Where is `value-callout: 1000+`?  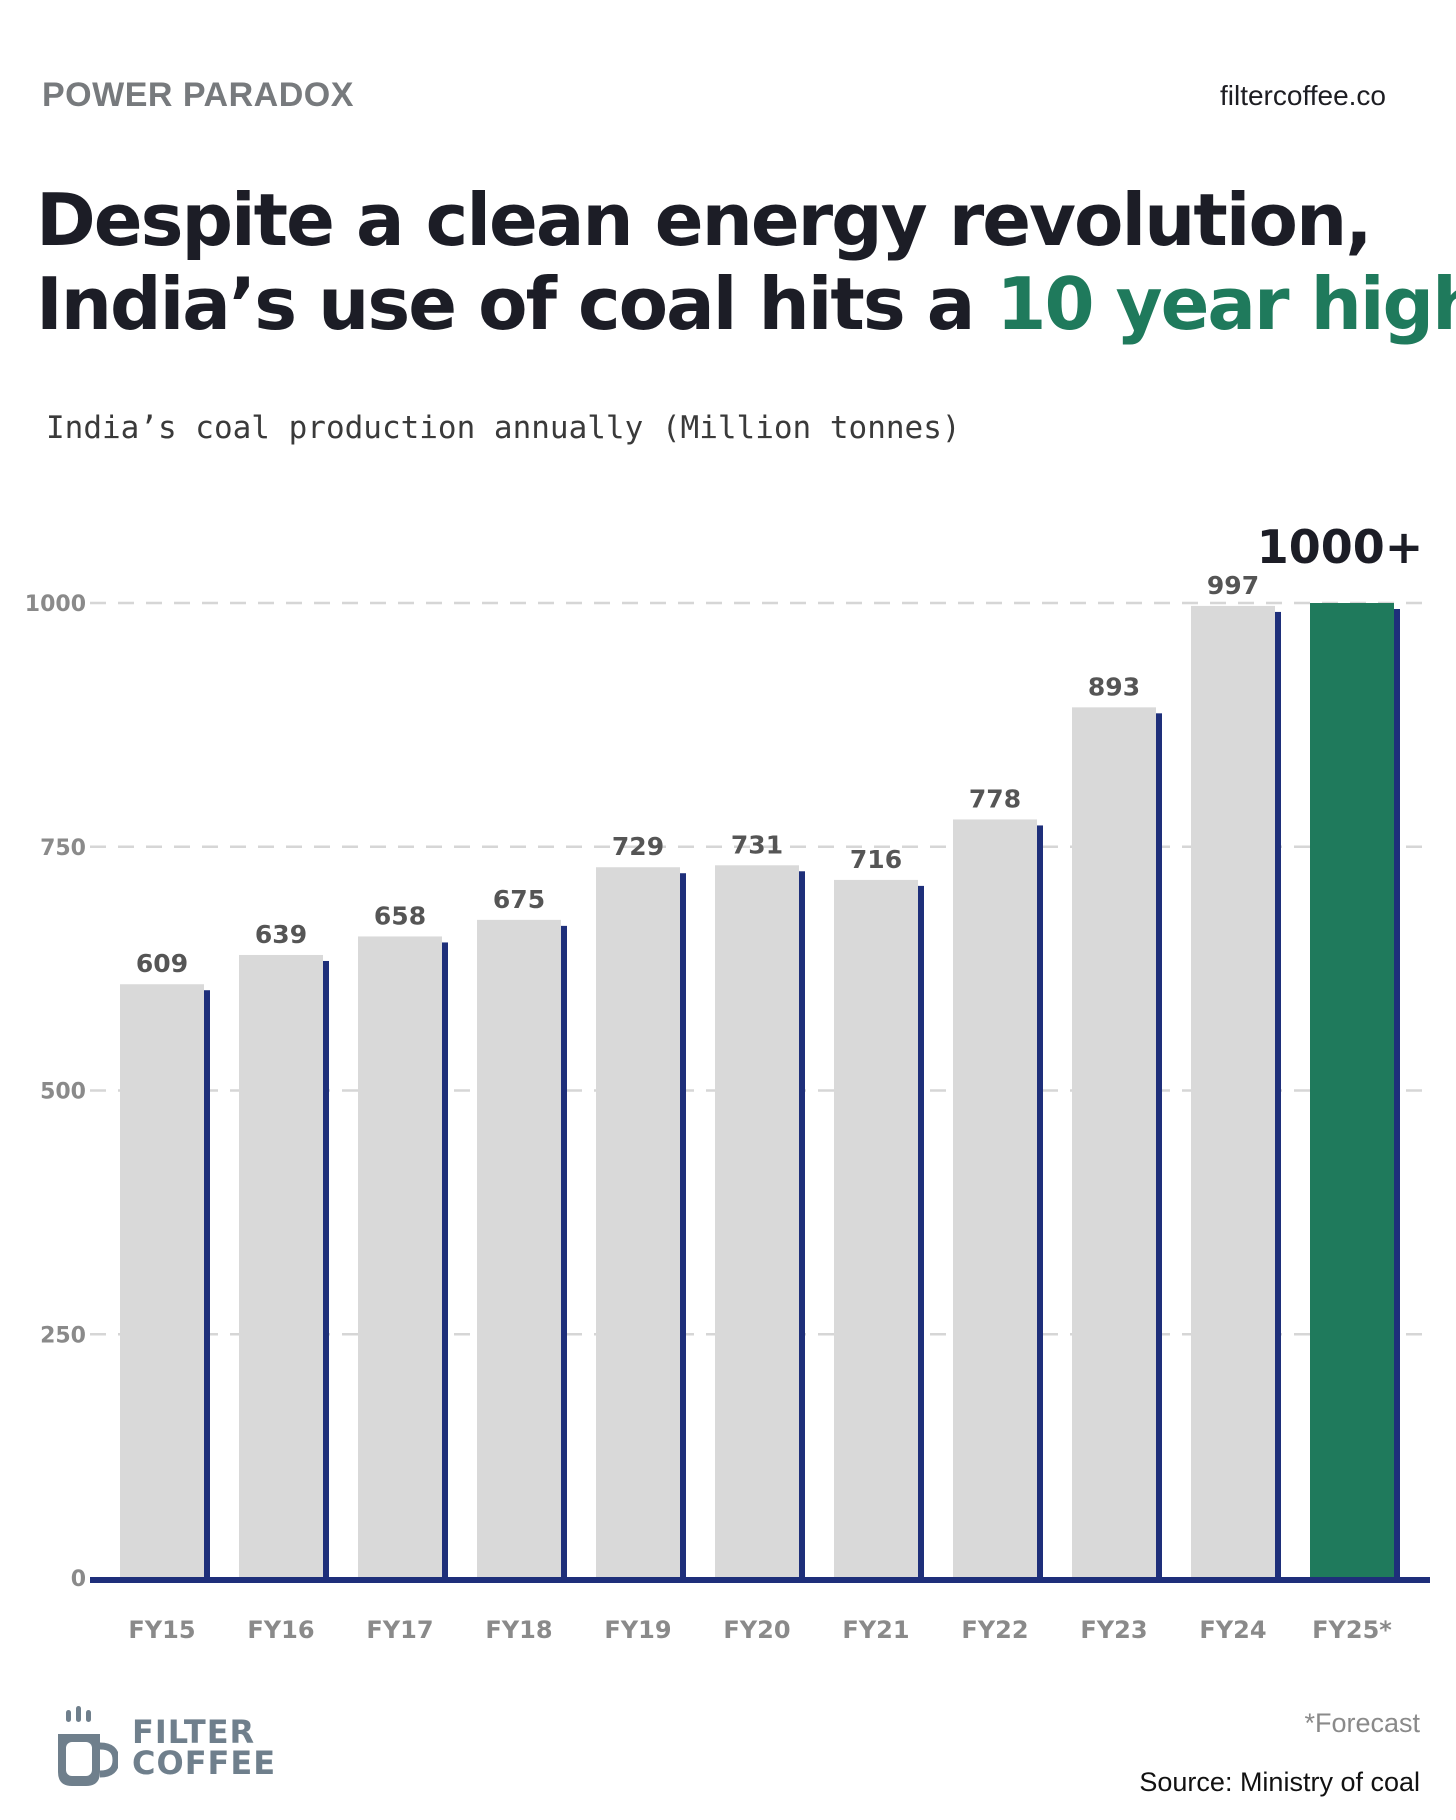 value-callout: 1000+ is located at coordinates (1340, 547).